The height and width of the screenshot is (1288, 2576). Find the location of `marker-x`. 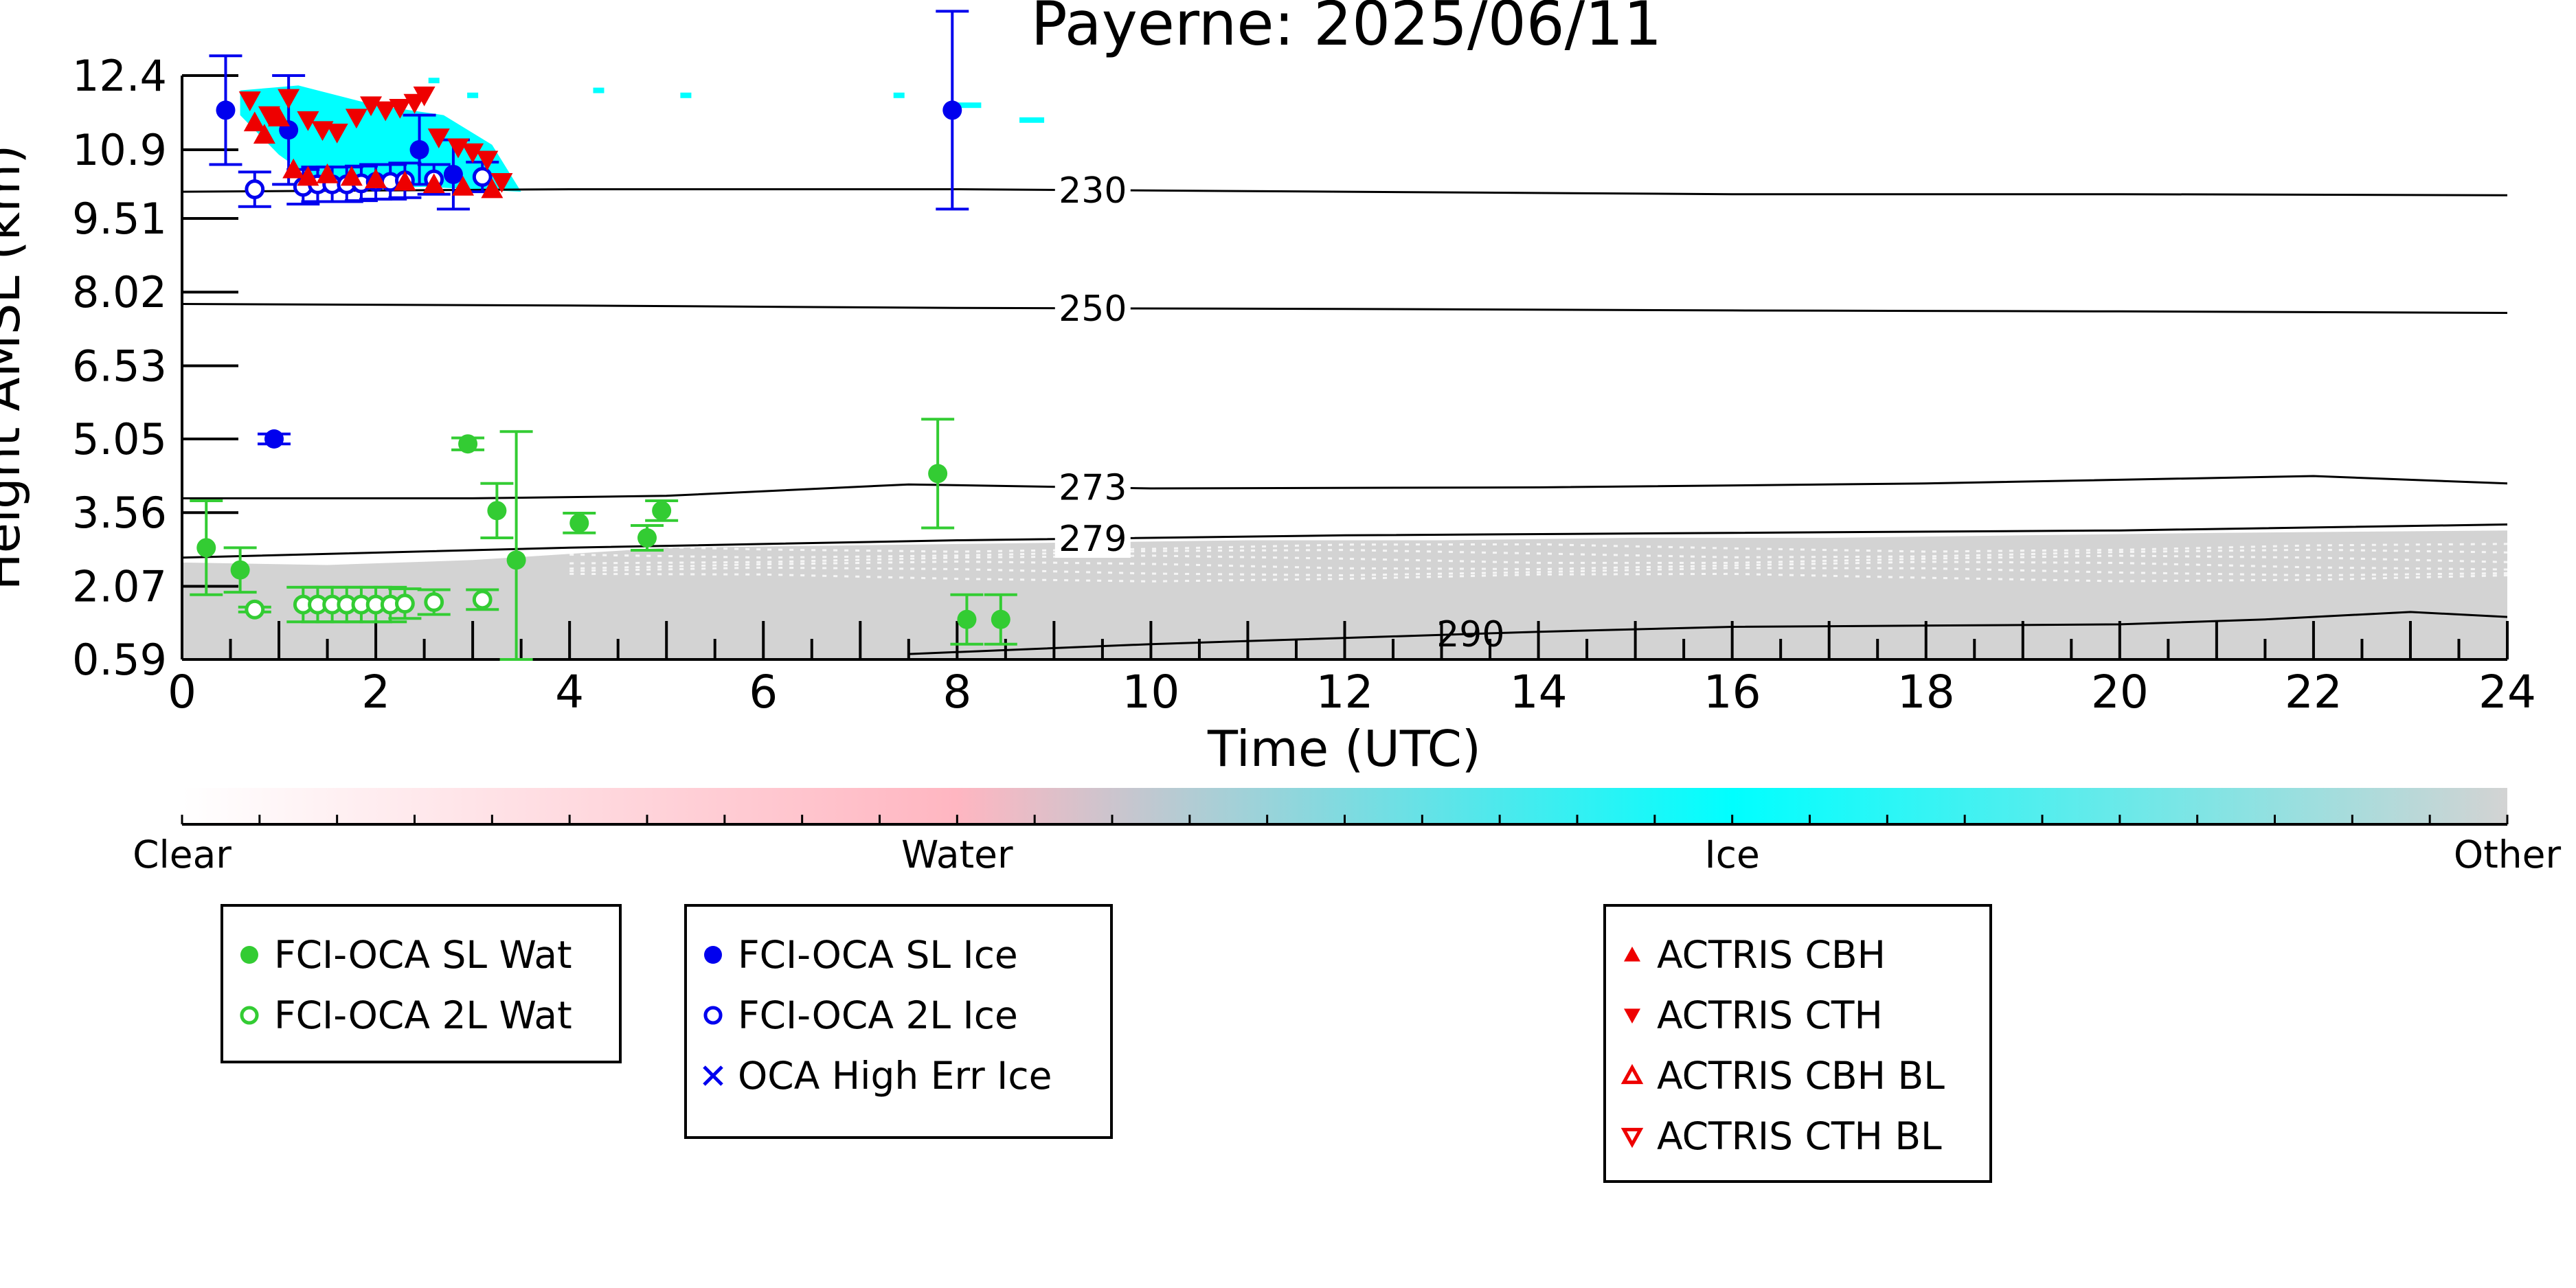

marker-x is located at coordinates (713, 1075).